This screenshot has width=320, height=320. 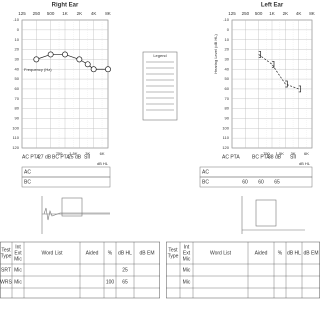 I want to click on tympanogram-left, so click(x=273, y=215).